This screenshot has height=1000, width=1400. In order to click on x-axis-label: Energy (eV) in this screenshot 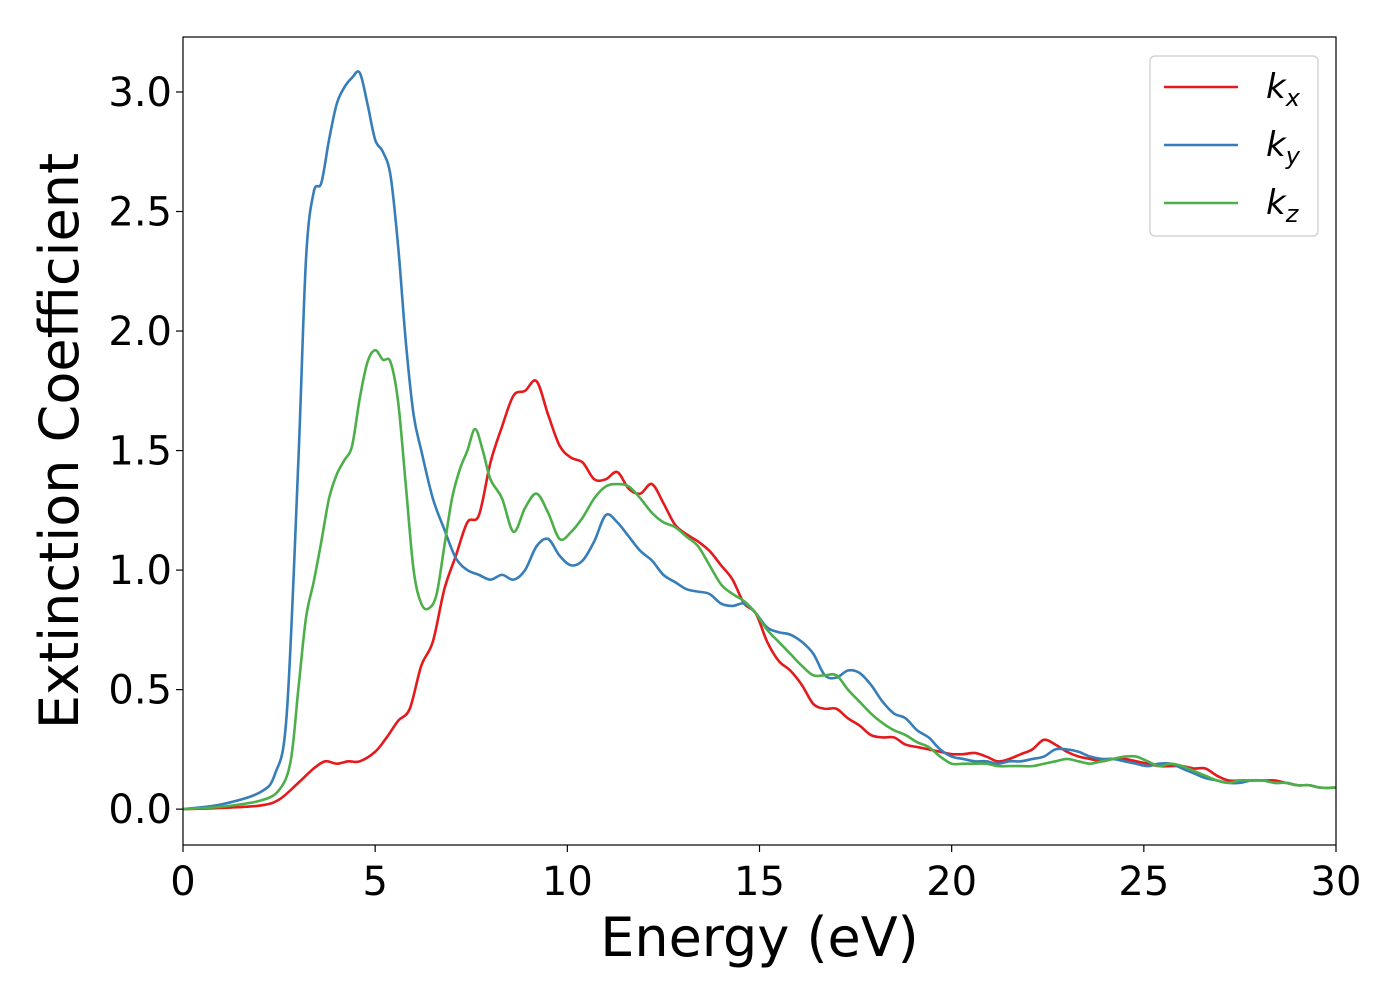, I will do `click(759, 937)`.